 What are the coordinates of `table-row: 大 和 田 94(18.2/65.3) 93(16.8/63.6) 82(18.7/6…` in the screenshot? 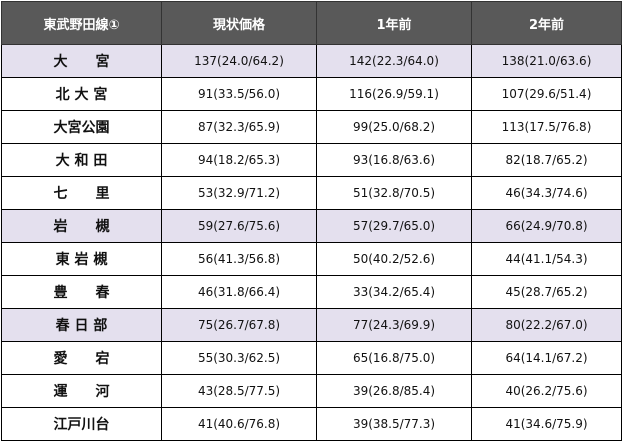 It's located at (311, 160).